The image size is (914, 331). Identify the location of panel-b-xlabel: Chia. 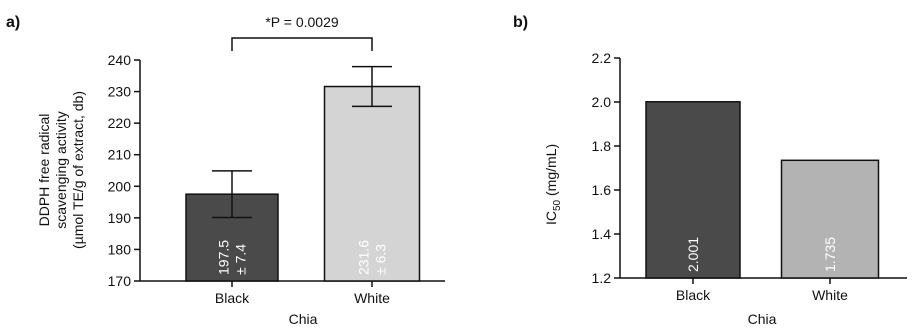
(762, 319).